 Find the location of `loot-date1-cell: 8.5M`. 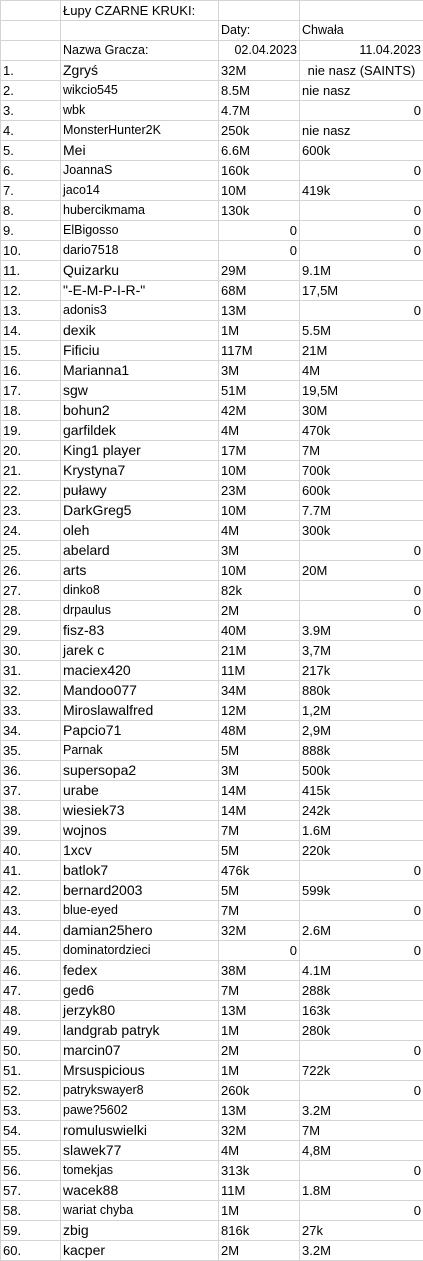

loot-date1-cell: 8.5M is located at coordinates (259, 90).